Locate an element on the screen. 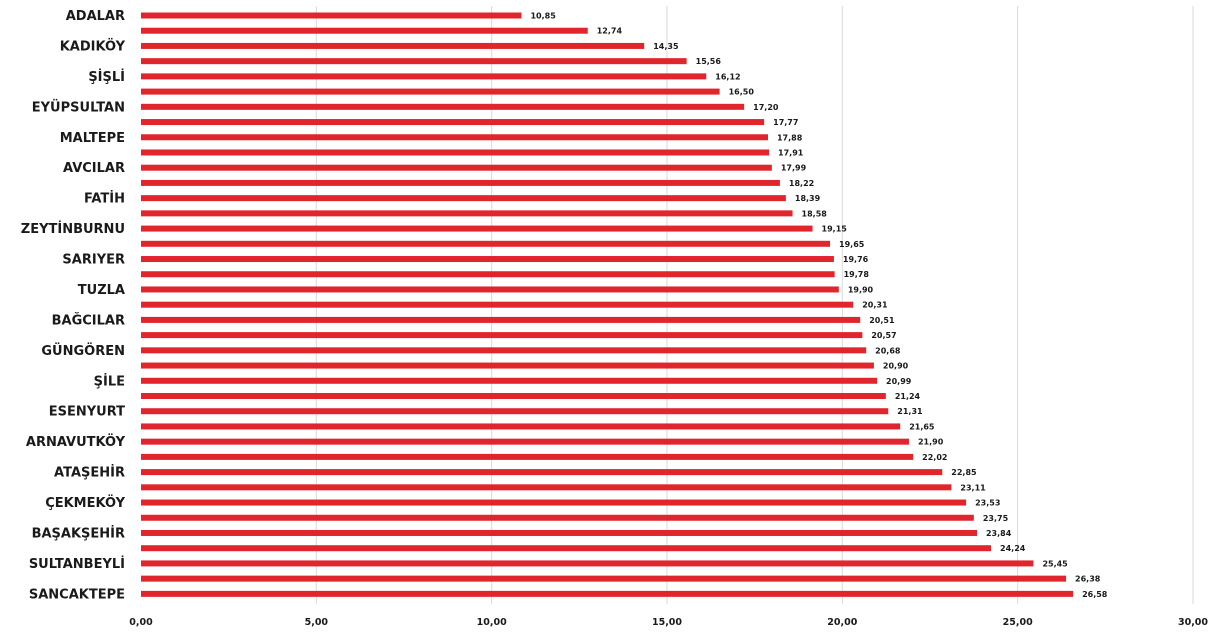  data-label: 21,90 is located at coordinates (931, 442).